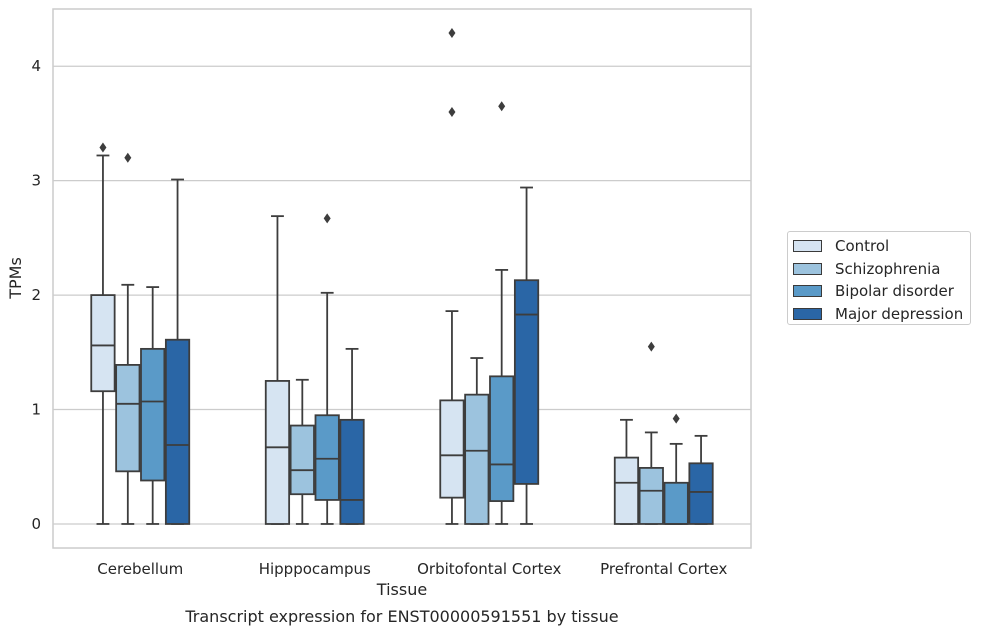  I want to click on legend-label: Schizophrenia, so click(888, 268).